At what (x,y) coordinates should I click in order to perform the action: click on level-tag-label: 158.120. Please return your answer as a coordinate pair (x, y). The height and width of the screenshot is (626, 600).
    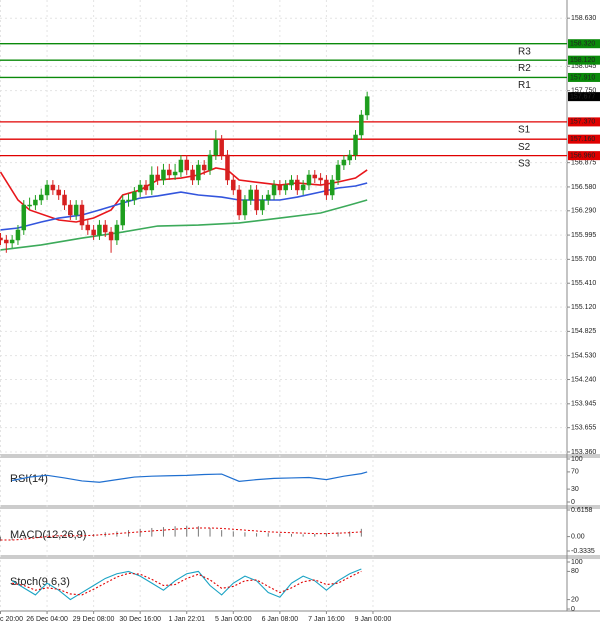
    Looking at the image, I should click on (582, 60).